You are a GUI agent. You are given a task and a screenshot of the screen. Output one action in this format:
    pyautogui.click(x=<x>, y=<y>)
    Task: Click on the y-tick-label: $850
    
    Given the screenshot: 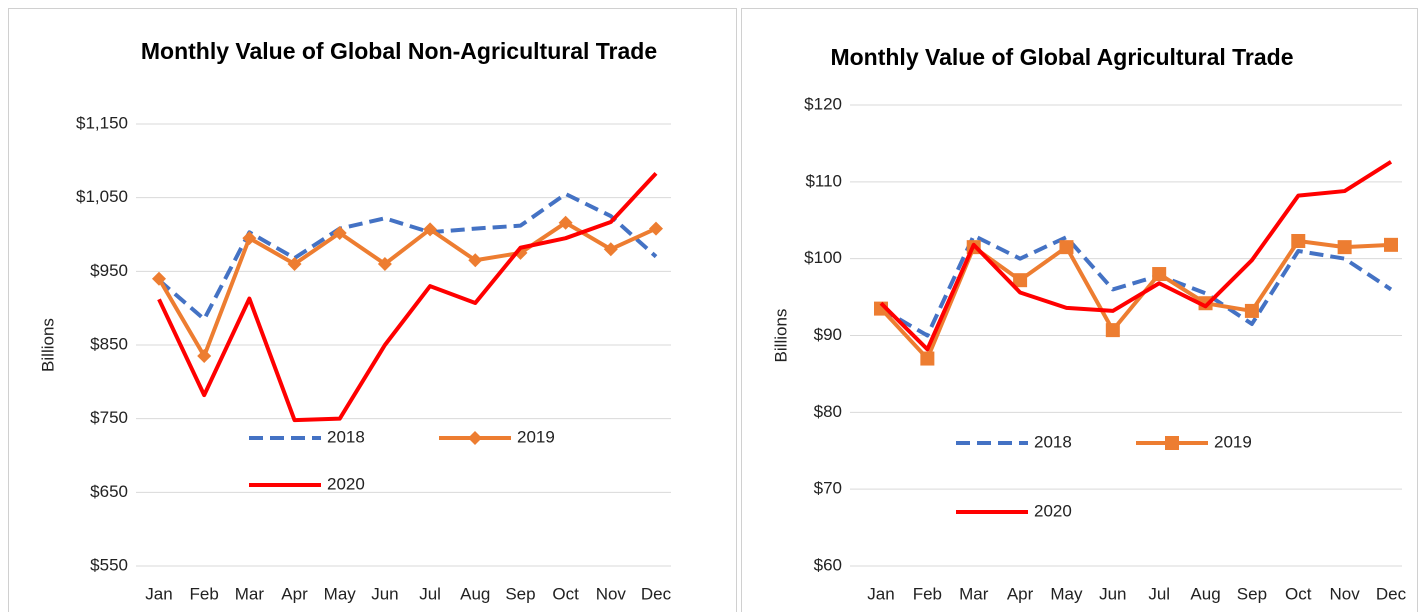 What is the action you would take?
    pyautogui.click(x=109, y=343)
    